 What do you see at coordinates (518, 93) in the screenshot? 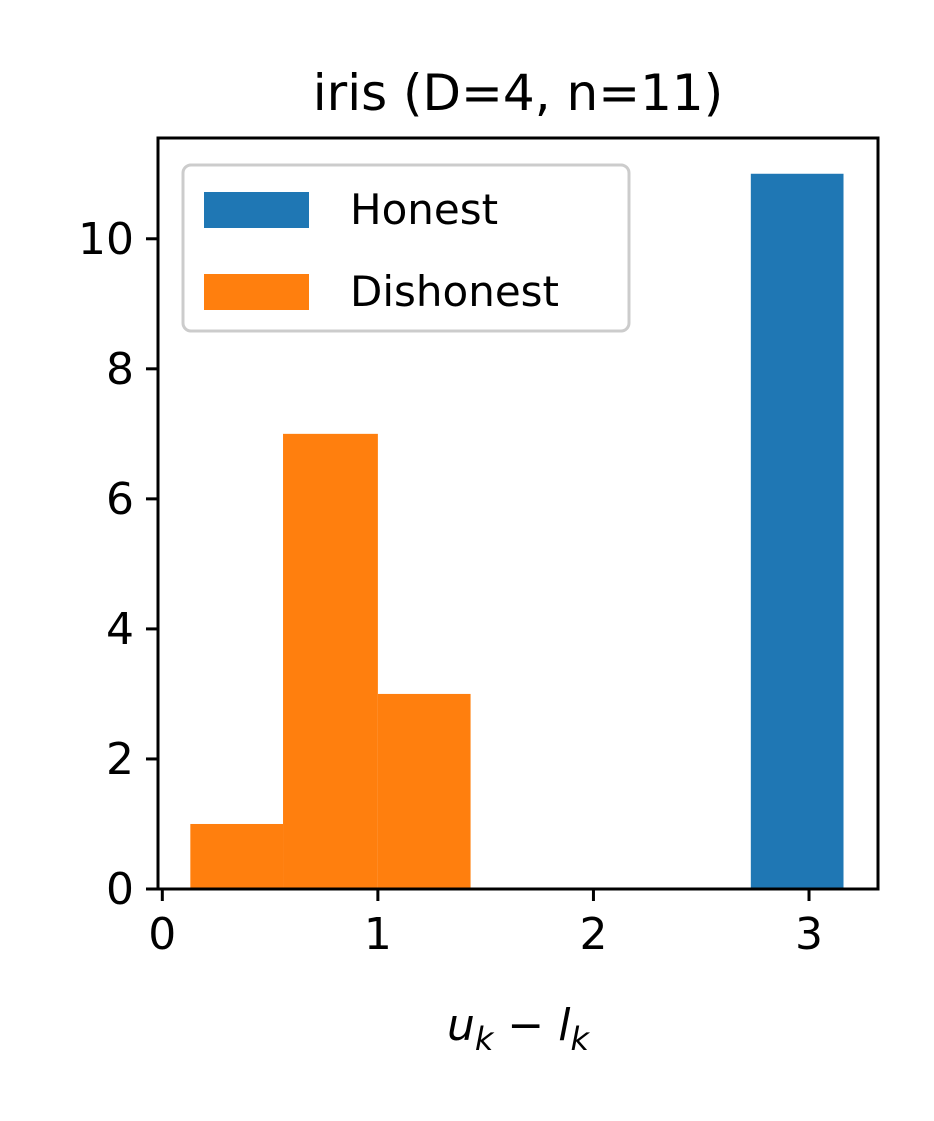
I see `chart-title: iris (D=4, n=11)` at bounding box center [518, 93].